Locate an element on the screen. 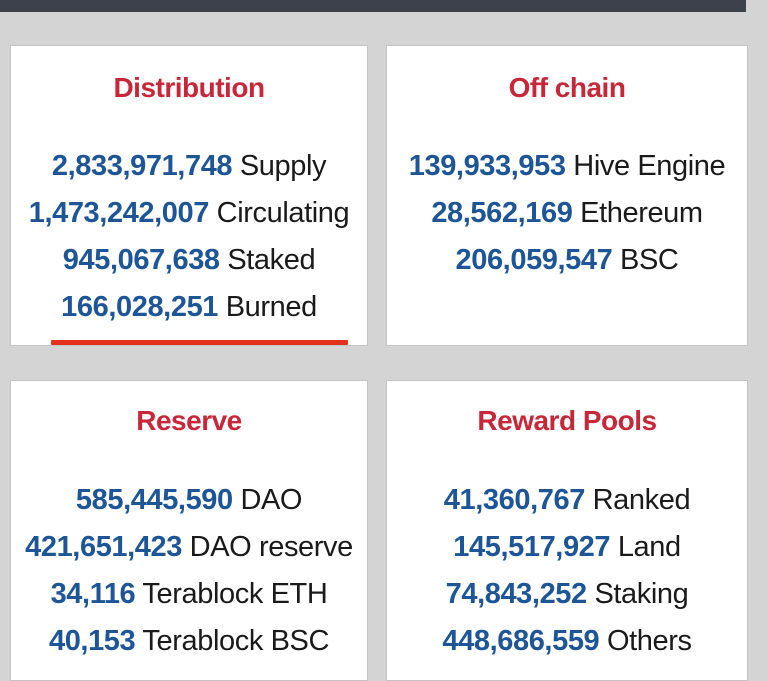  terablock-eth-value: 34,116 is located at coordinates (93, 594).